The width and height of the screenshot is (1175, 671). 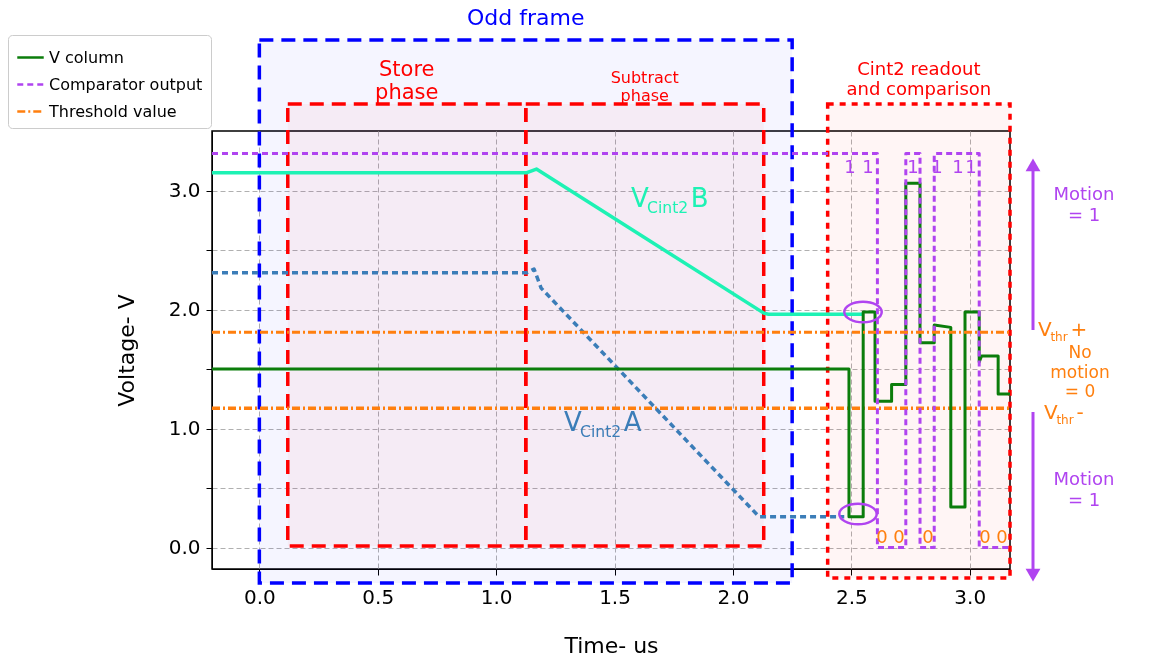 What do you see at coordinates (378, 596) in the screenshot?
I see `x-tick-label: 0.5` at bounding box center [378, 596].